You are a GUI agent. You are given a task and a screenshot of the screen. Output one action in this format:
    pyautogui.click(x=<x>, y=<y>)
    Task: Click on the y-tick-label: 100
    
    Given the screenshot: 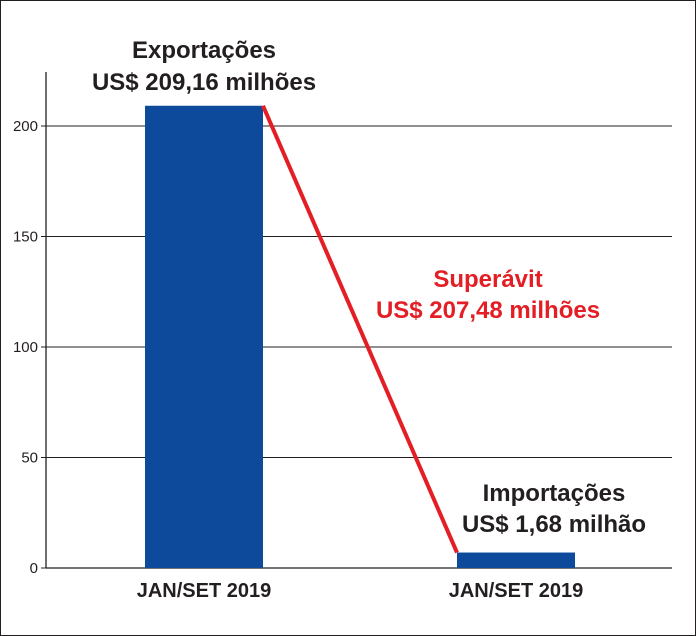 What is the action you would take?
    pyautogui.click(x=25, y=347)
    